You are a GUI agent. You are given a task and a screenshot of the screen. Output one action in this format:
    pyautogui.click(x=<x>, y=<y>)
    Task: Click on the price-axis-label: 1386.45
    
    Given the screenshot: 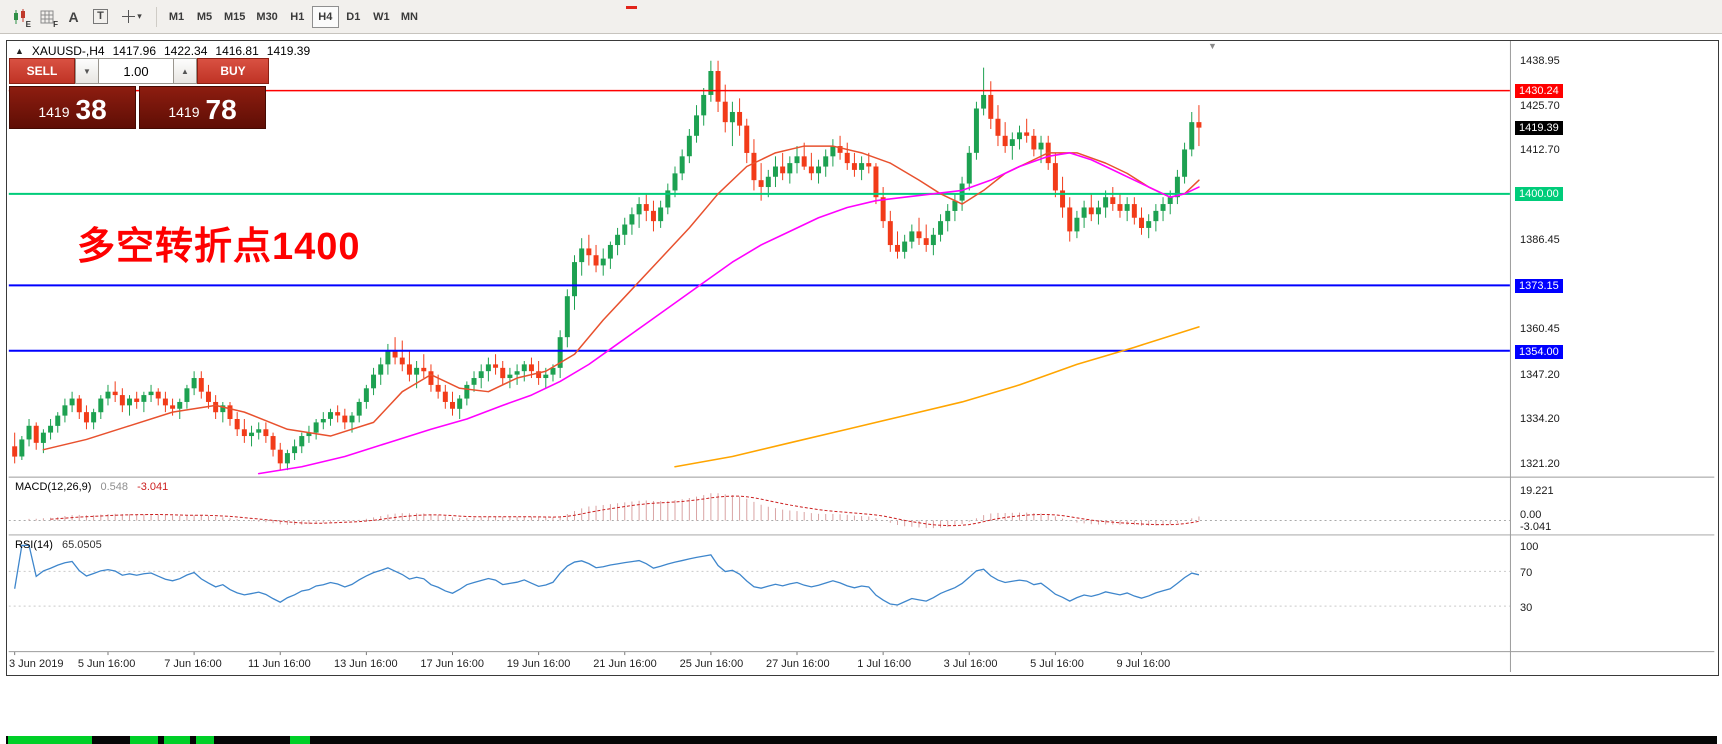 What is the action you would take?
    pyautogui.click(x=1540, y=240)
    